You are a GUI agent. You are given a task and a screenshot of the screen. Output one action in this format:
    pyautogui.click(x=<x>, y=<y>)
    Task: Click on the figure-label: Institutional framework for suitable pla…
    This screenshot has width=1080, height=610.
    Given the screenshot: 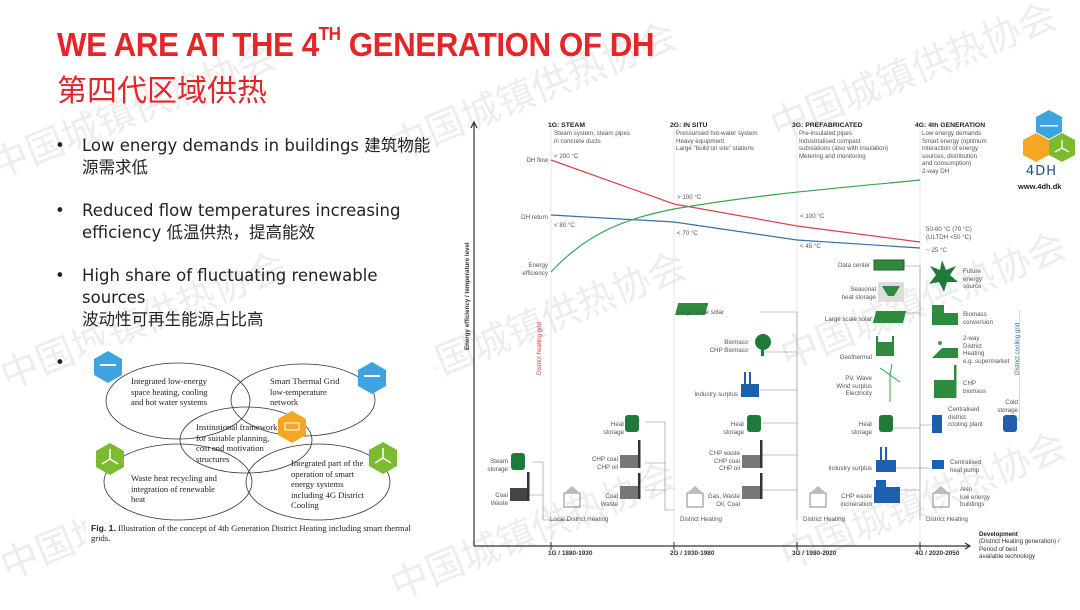 What is the action you would take?
    pyautogui.click(x=237, y=443)
    